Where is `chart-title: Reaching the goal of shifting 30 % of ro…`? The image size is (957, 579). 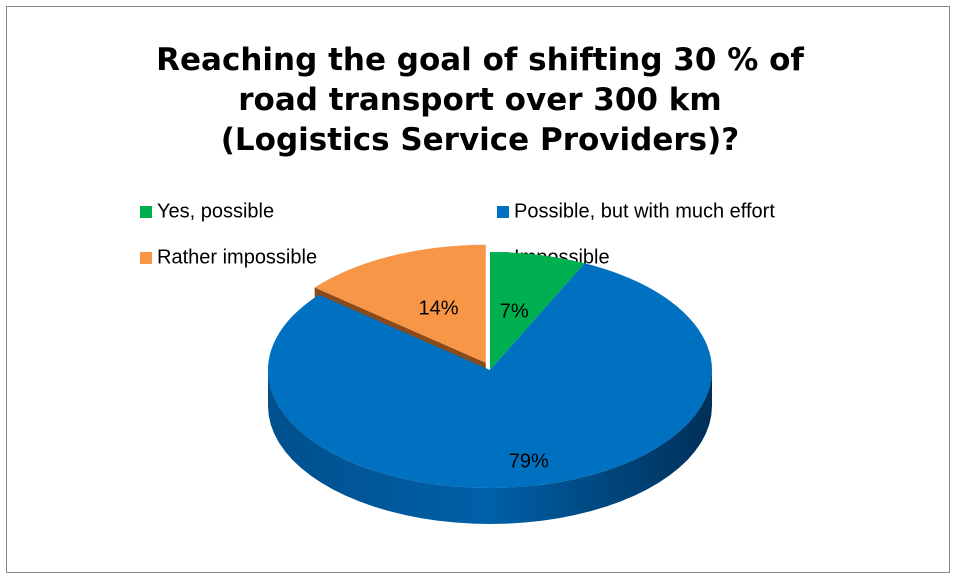 chart-title: Reaching the goal of shifting 30 % of ro… is located at coordinates (480, 100).